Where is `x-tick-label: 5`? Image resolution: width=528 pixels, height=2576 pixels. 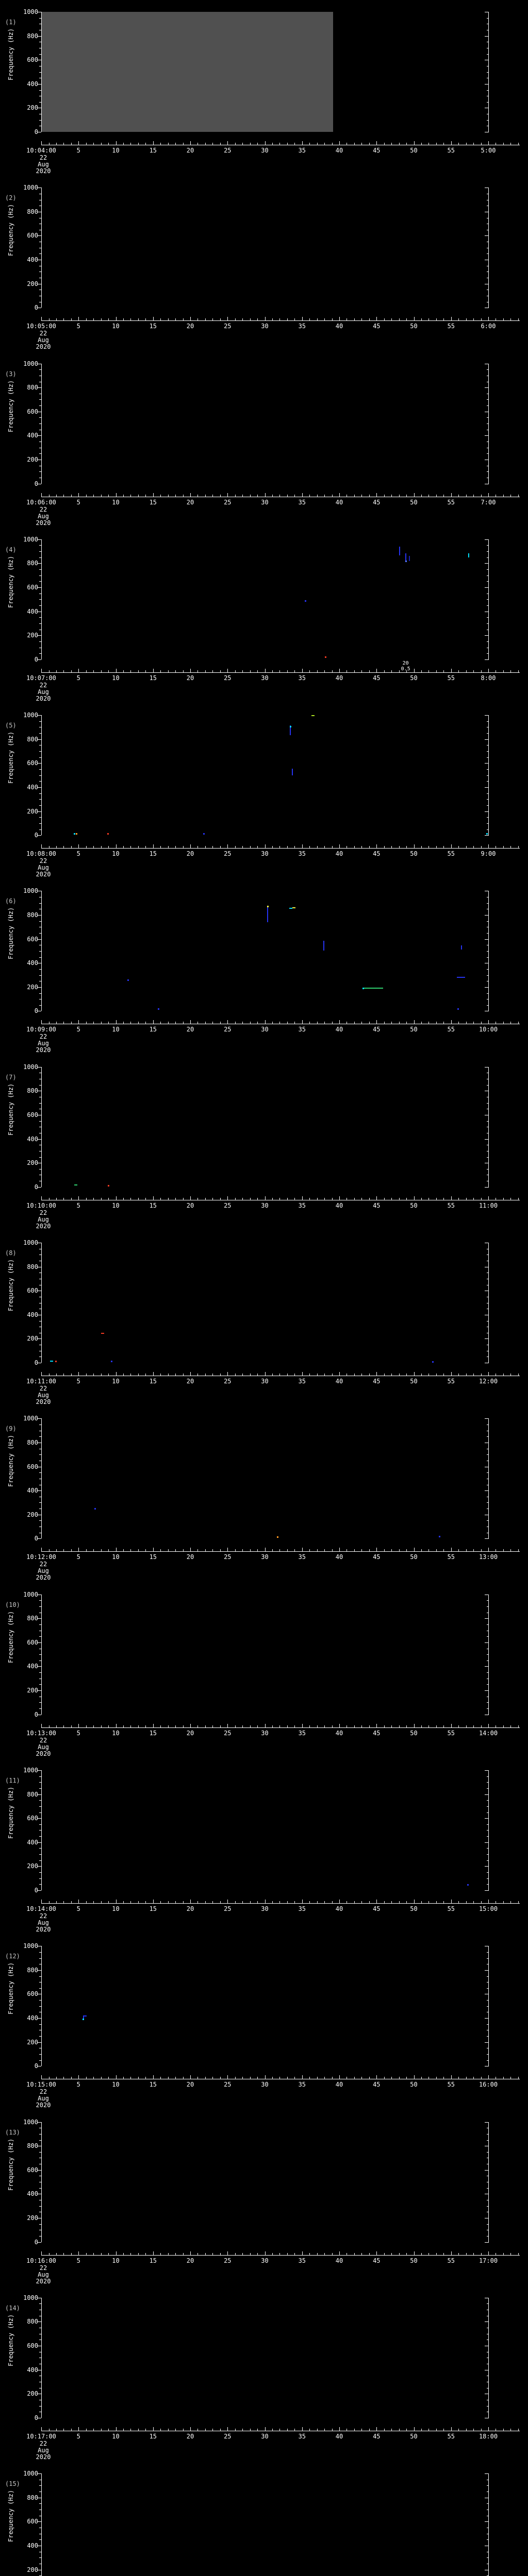
x-tick-label: 5 is located at coordinates (78, 150).